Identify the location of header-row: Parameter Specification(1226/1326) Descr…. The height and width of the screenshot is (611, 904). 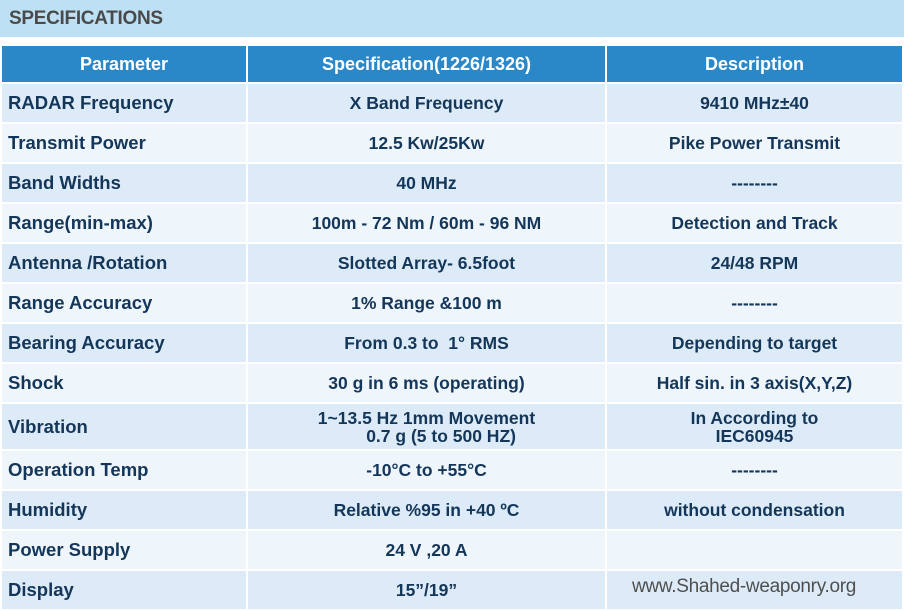
(452, 64).